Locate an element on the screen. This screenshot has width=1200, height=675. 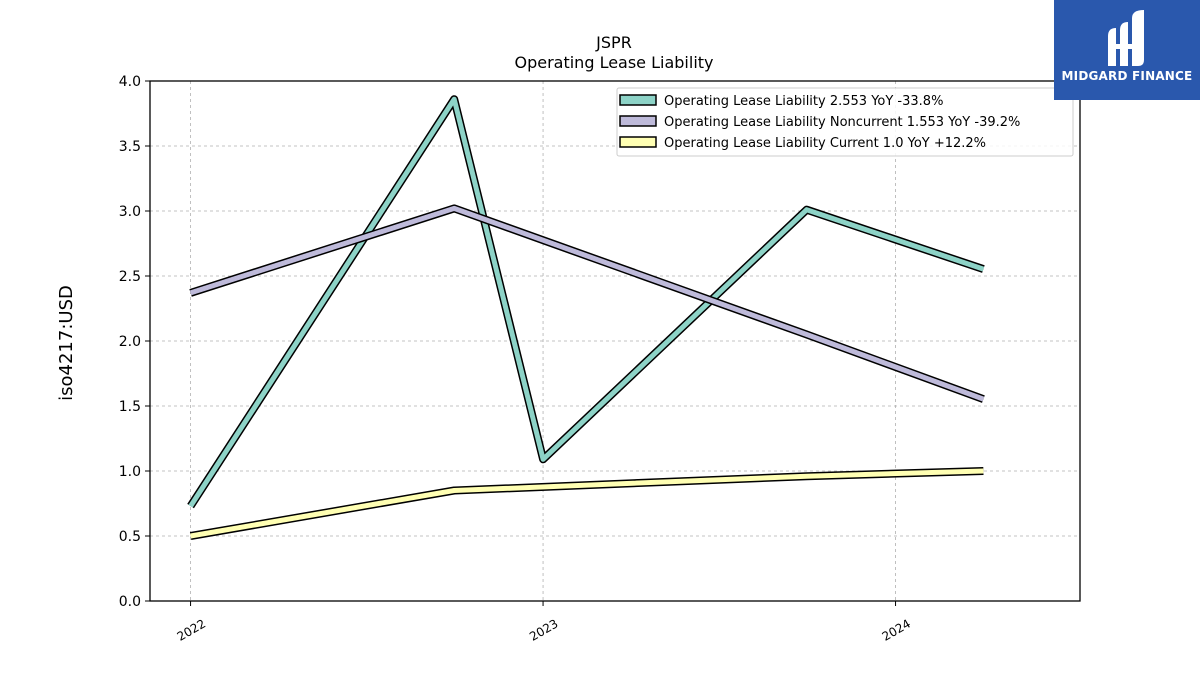
chart-title: JSPR is located at coordinates (613, 42).